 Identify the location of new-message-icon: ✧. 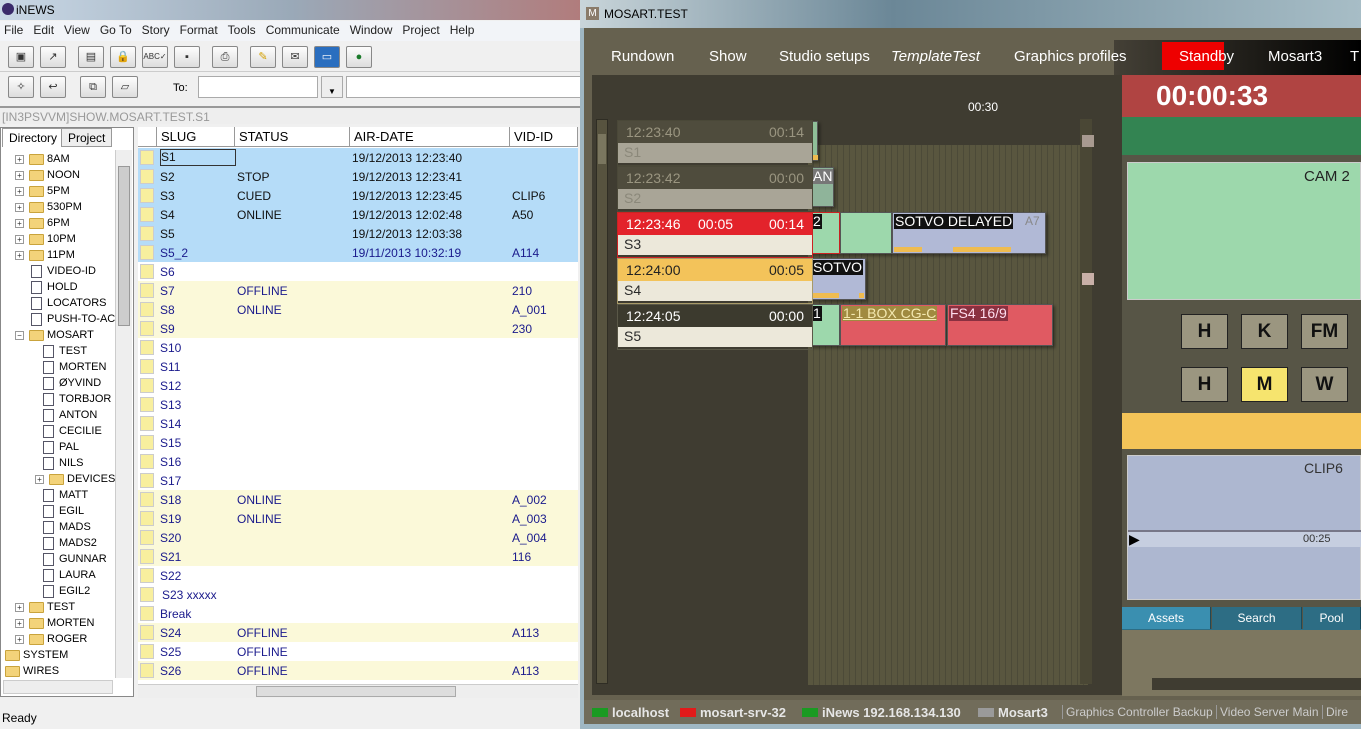
(21, 87).